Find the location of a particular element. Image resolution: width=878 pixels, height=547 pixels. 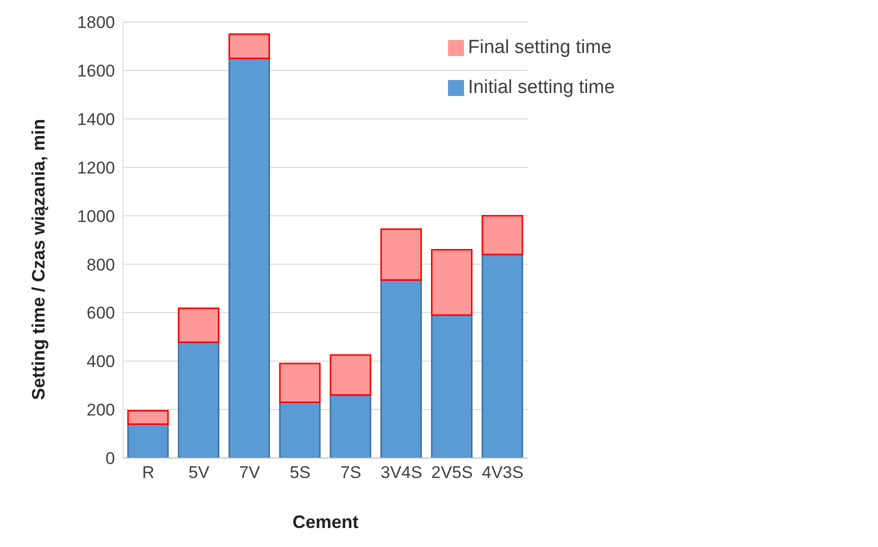

y-tick-label: 1200 is located at coordinates (96, 168).